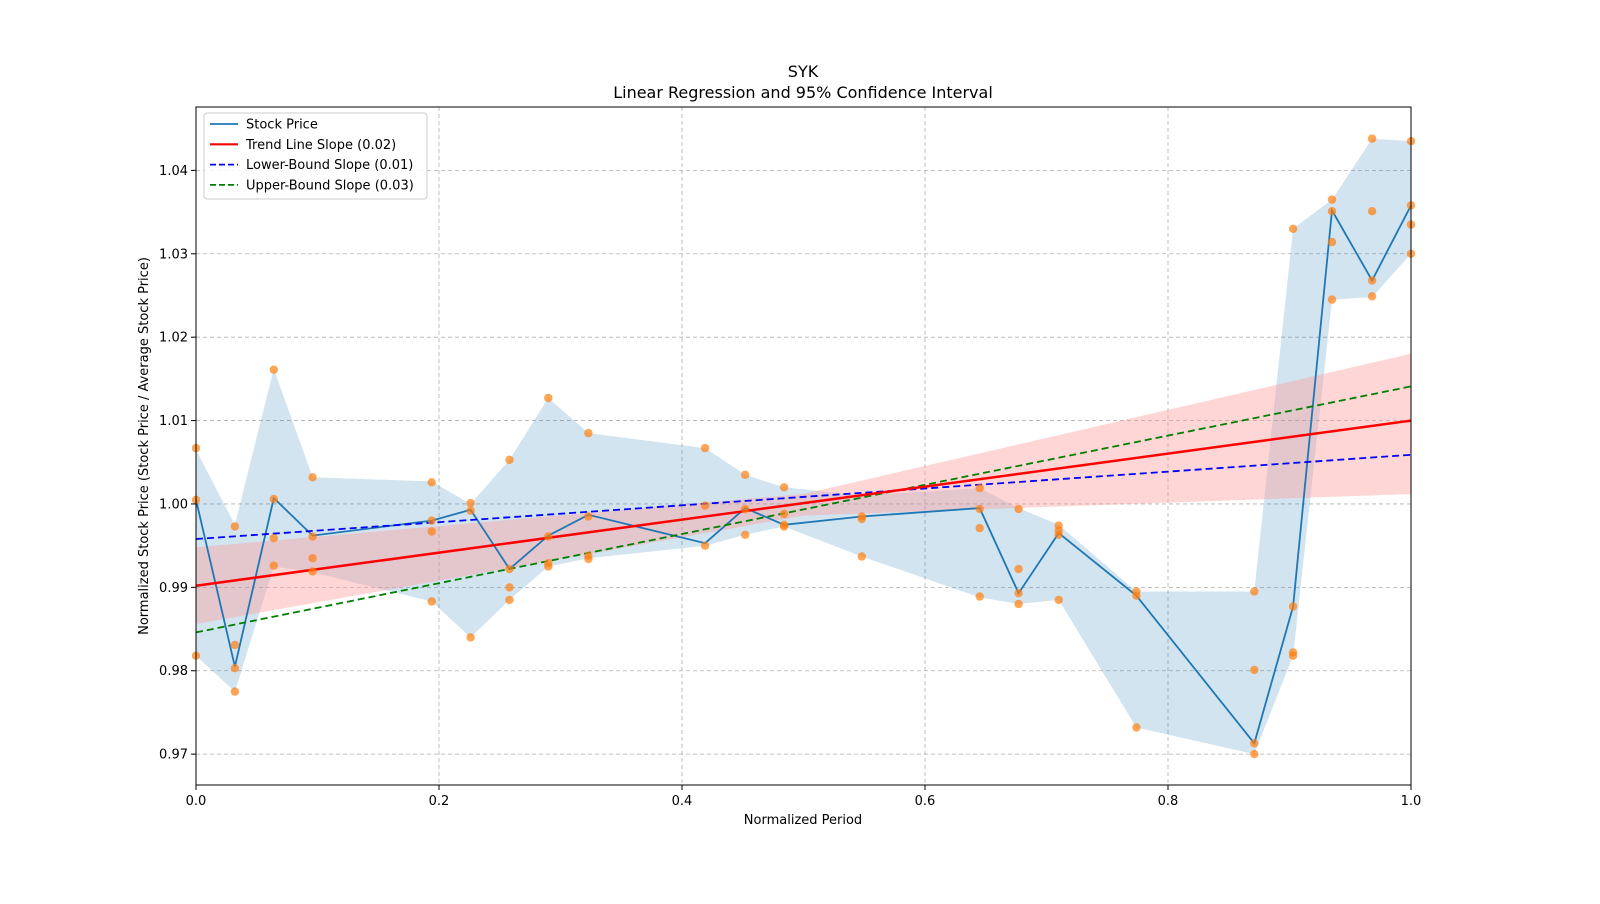 This screenshot has height=904, width=1600. What do you see at coordinates (804, 797) in the screenshot?
I see `x-axis-ticks: 0.0 0.2 0.4 0.6 0.8 1.0` at bounding box center [804, 797].